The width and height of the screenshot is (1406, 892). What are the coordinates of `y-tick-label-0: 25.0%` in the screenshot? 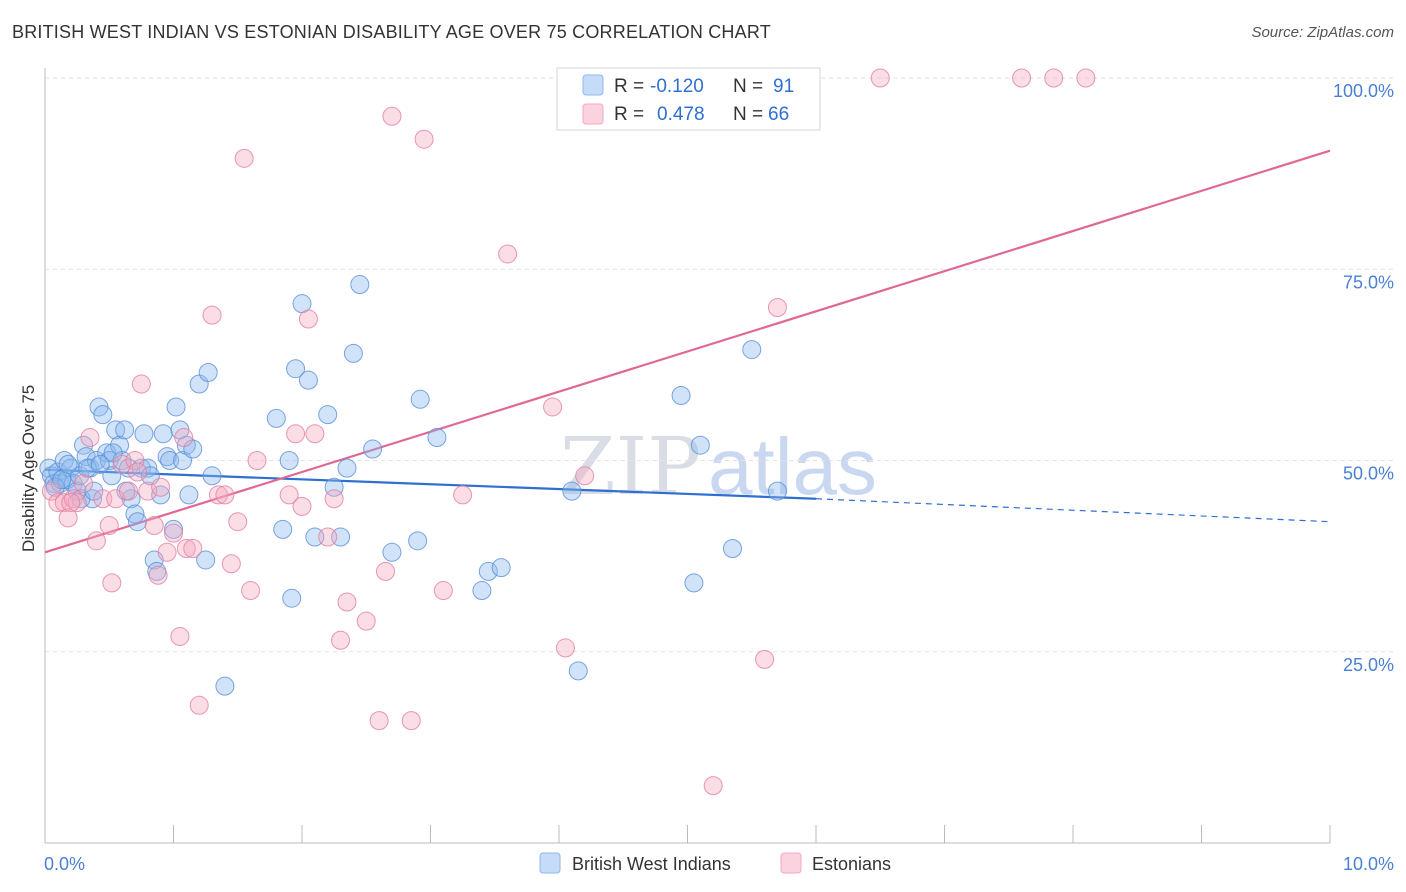 It's located at (1368, 665).